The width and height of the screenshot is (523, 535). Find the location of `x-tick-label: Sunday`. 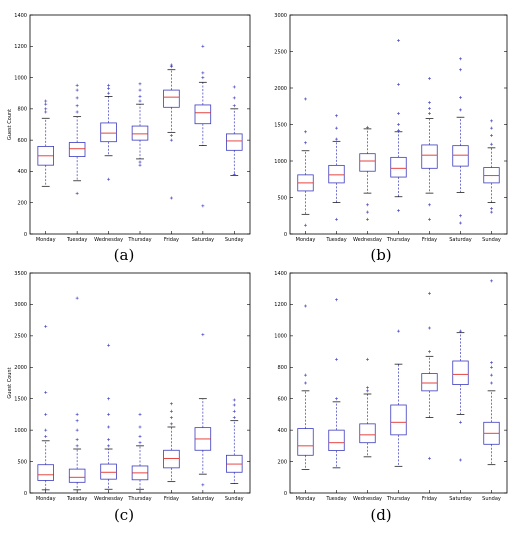

x-tick-label: Sunday is located at coordinates (491, 240).